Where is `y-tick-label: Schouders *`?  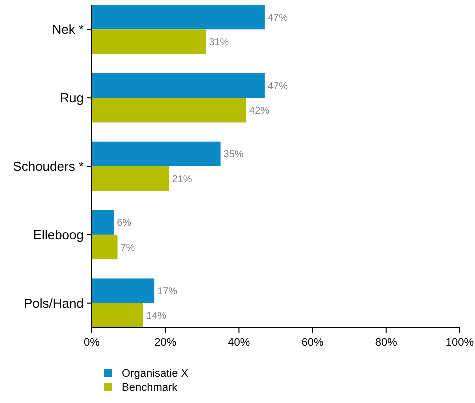 y-tick-label: Schouders * is located at coordinates (48, 166).